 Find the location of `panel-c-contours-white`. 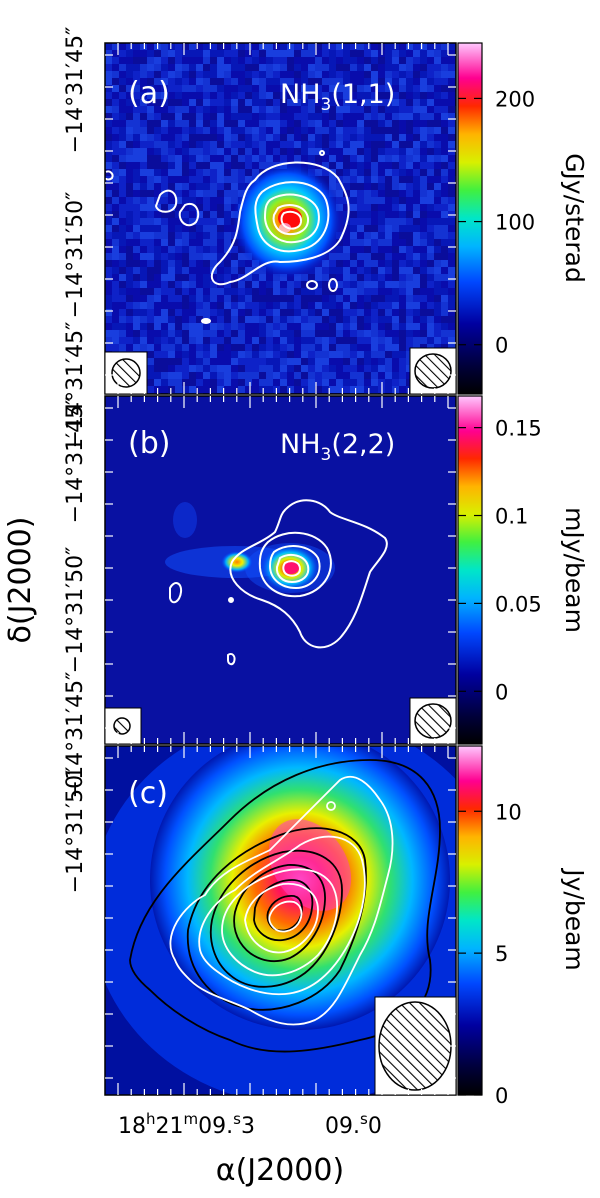

panel-c-contours-white is located at coordinates (281, 900).